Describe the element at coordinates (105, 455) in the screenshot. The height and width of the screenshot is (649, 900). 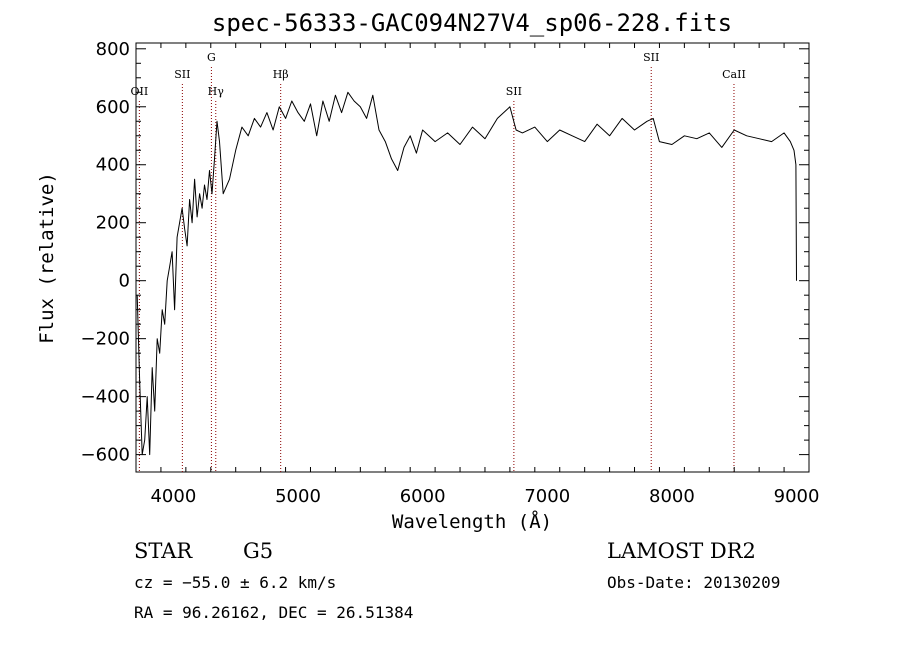
I see `y-tick-label: −600` at that location.